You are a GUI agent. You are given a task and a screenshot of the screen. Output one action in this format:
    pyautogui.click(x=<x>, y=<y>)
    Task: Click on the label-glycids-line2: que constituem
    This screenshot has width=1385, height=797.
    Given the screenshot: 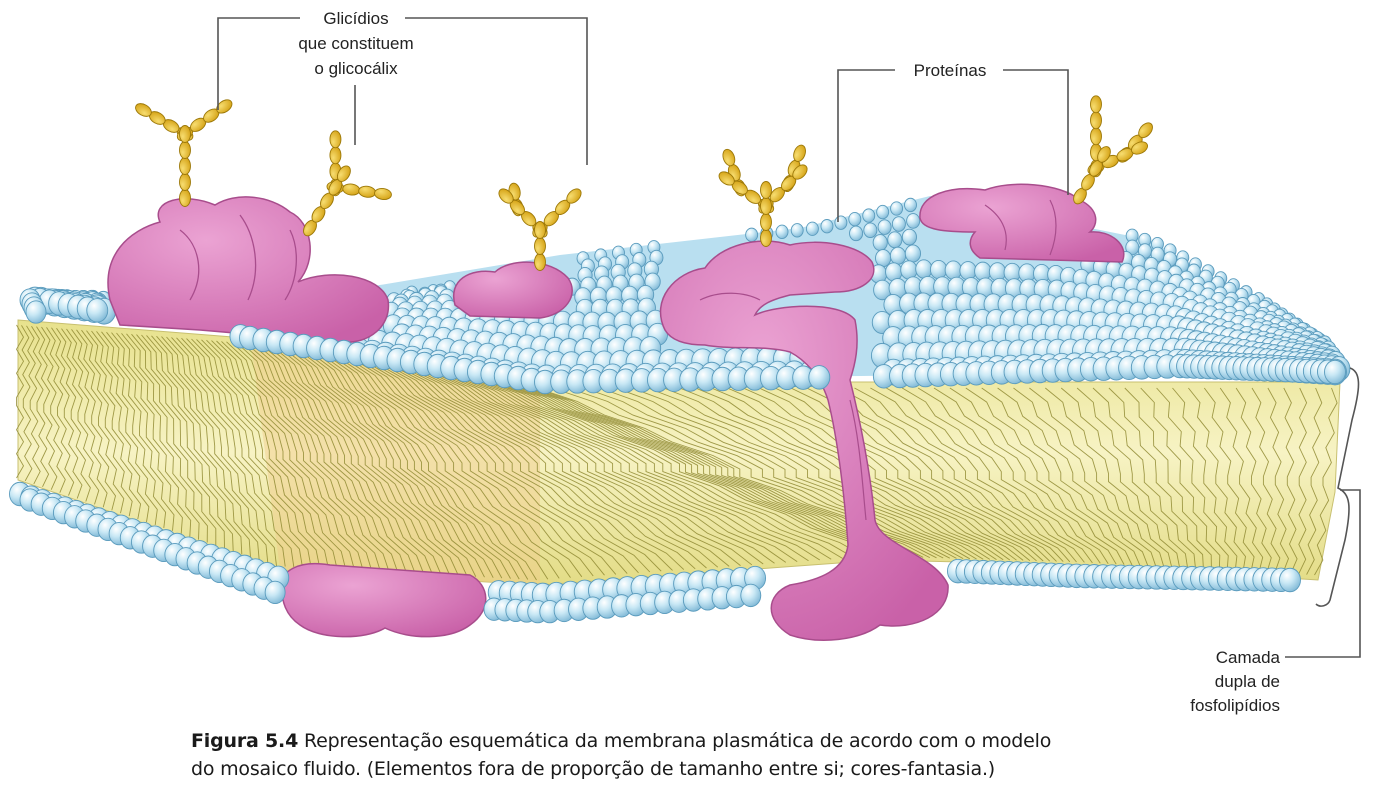 What is the action you would take?
    pyautogui.click(x=355, y=43)
    